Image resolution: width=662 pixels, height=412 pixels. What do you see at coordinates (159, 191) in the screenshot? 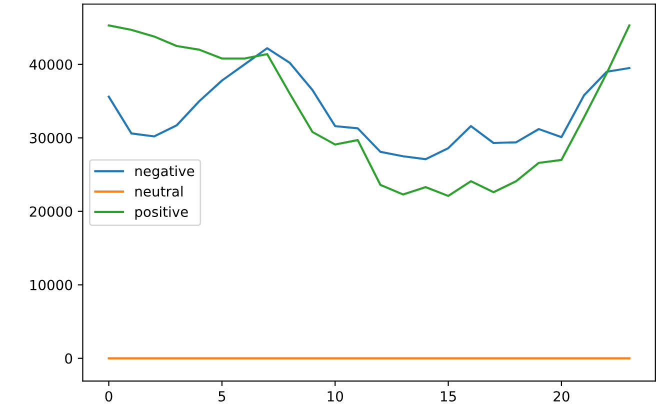
I see `legend-label: neutral` at bounding box center [159, 191].